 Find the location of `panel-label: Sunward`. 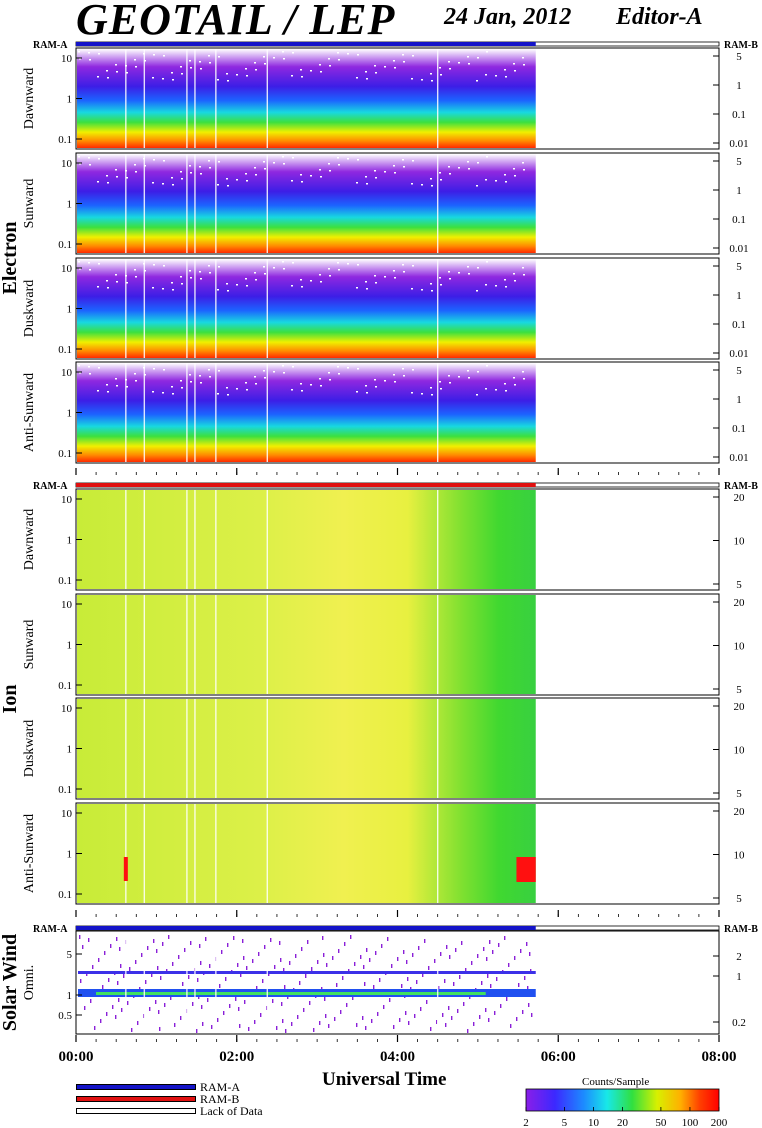

panel-label: Sunward is located at coordinates (29, 204).